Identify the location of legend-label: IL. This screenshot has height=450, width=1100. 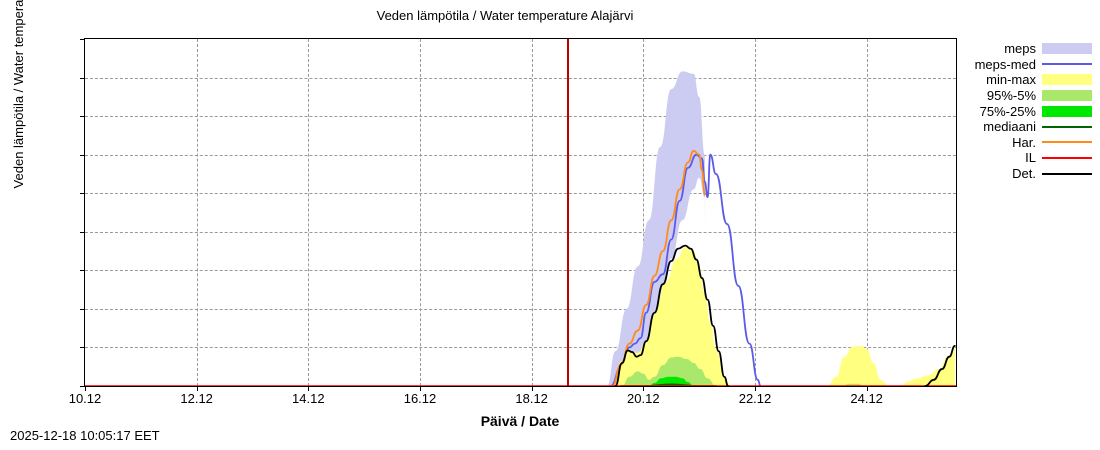
(1030, 158).